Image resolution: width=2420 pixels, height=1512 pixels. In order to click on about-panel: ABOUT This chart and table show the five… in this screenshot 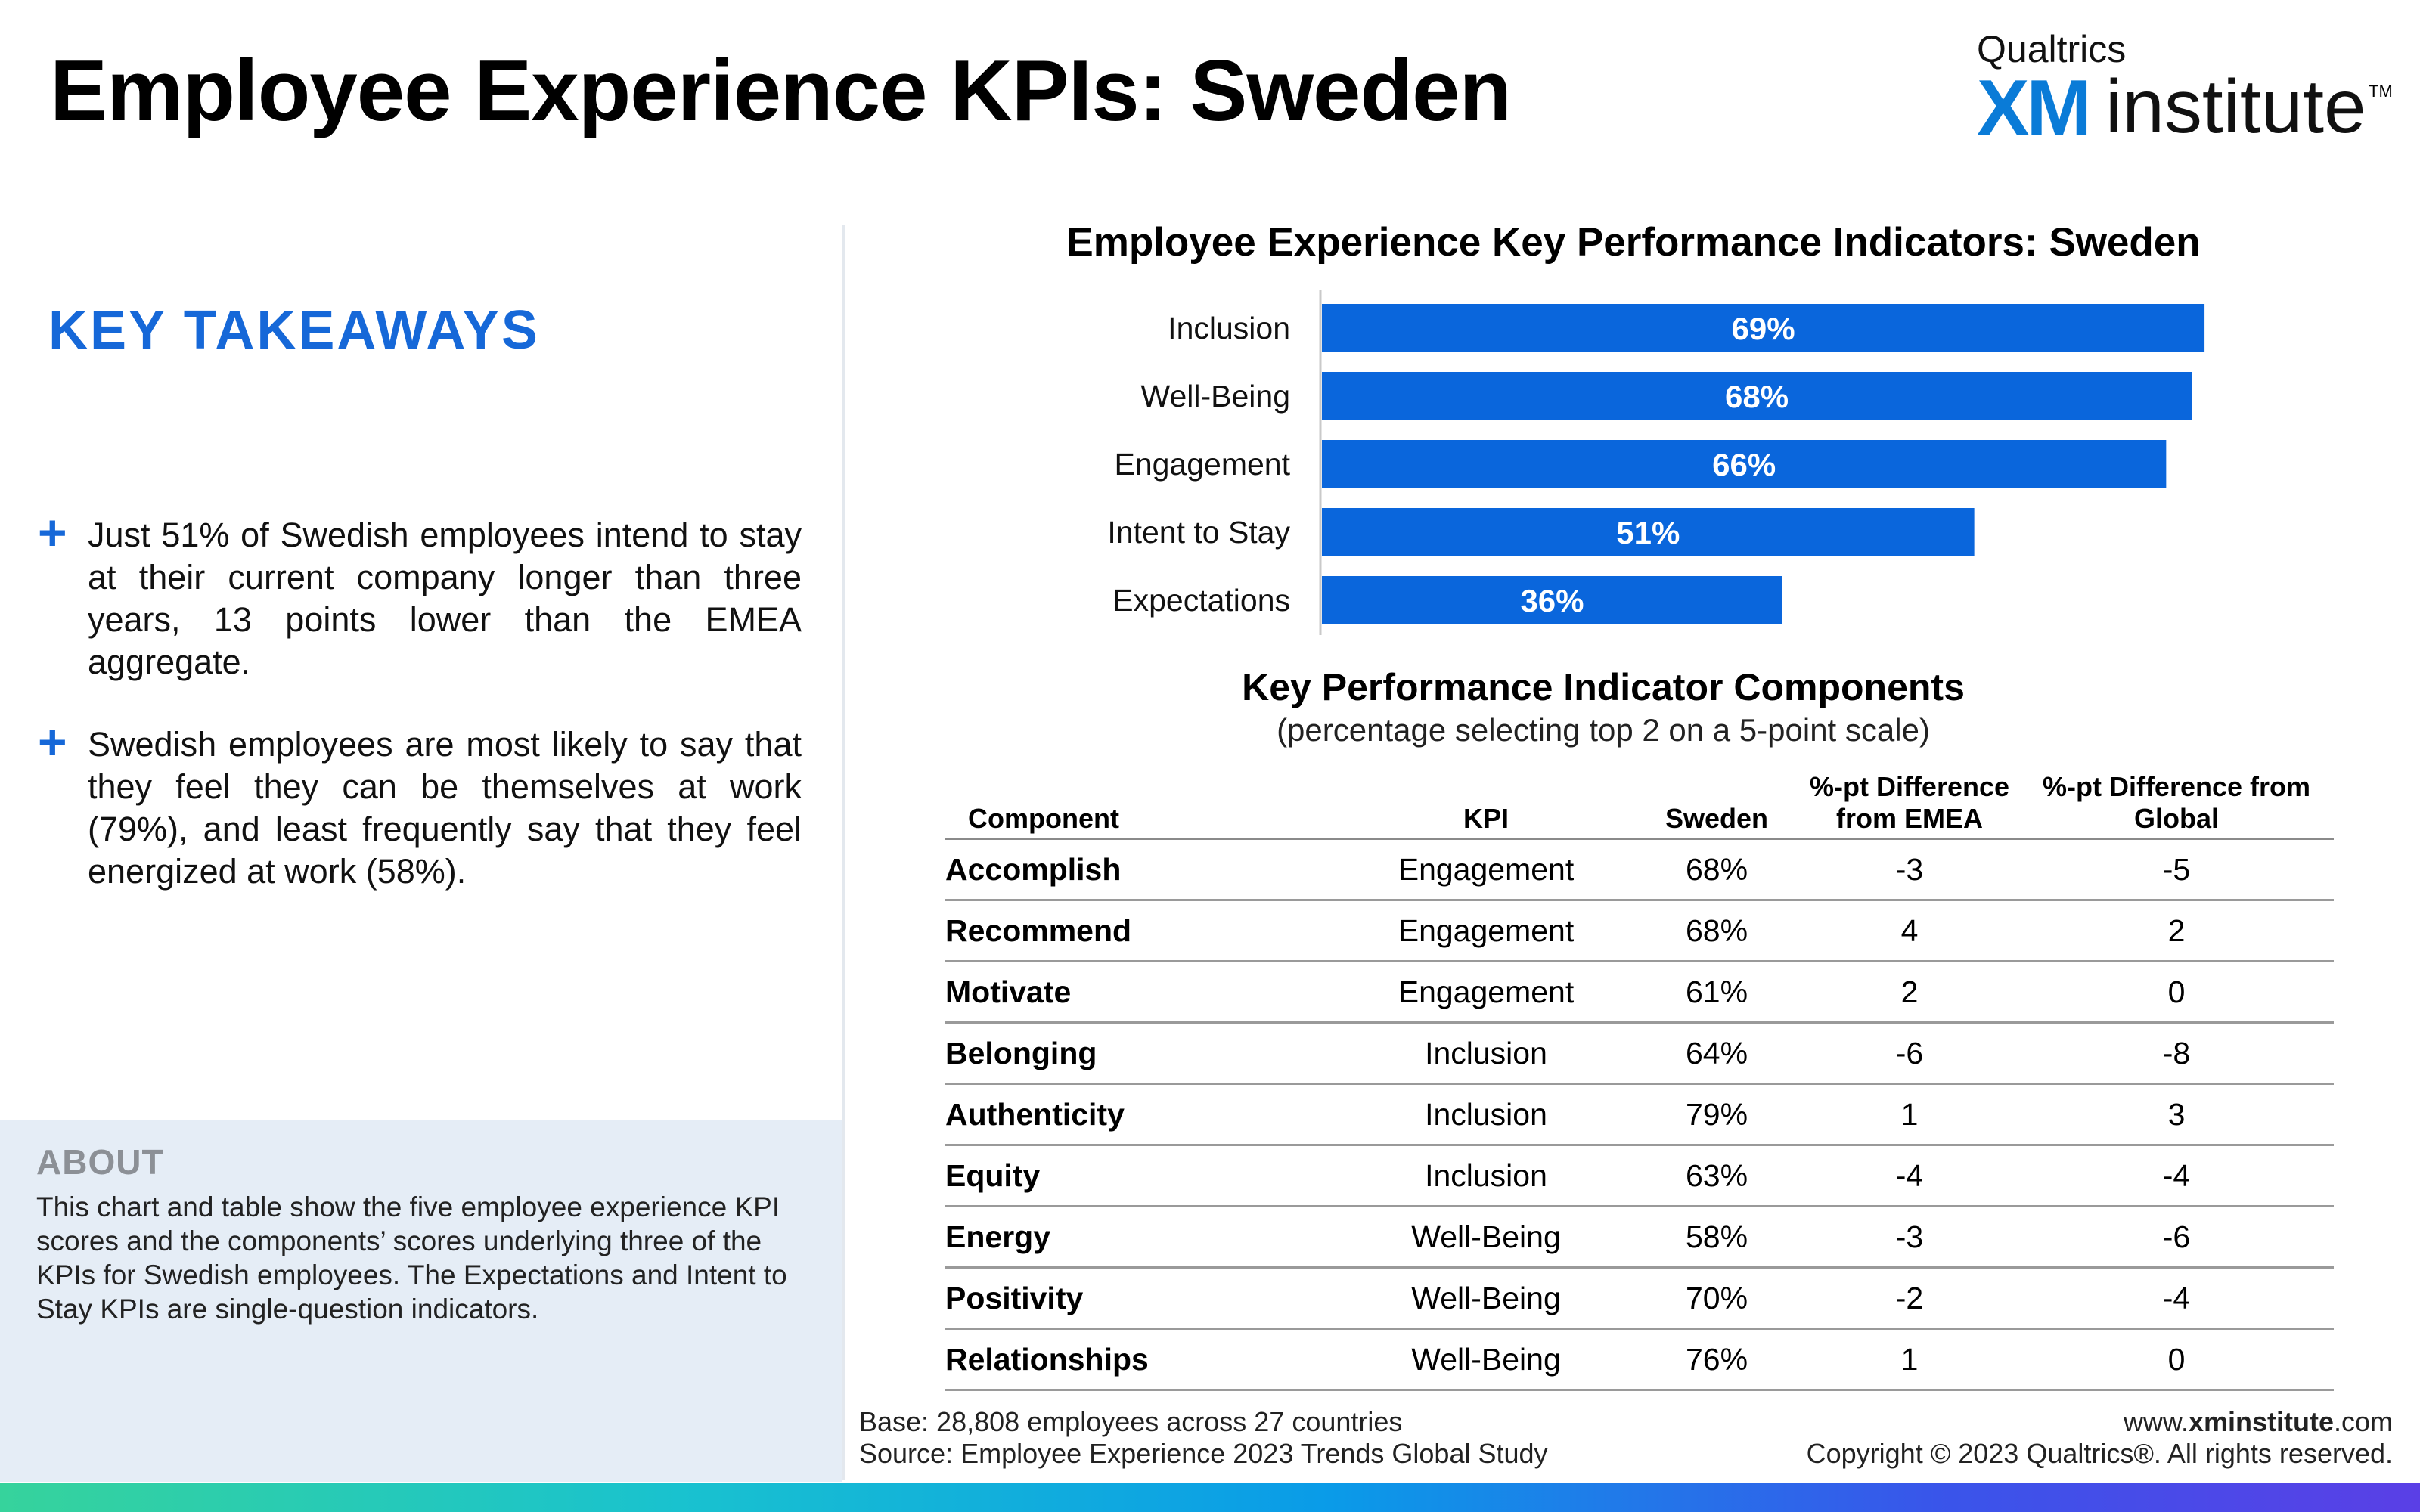, I will do `click(421, 1301)`.